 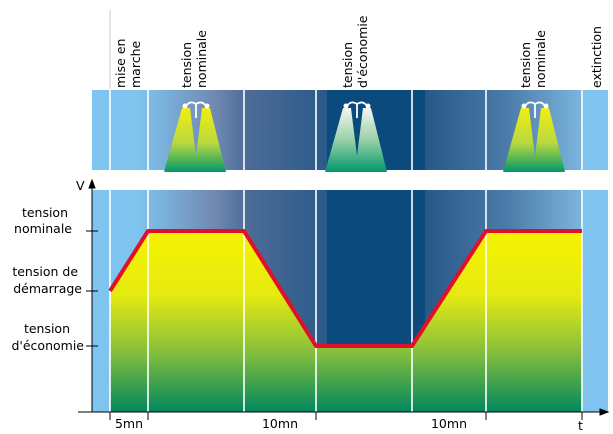 I want to click on duration-label-2: 10mn, so click(x=280, y=423).